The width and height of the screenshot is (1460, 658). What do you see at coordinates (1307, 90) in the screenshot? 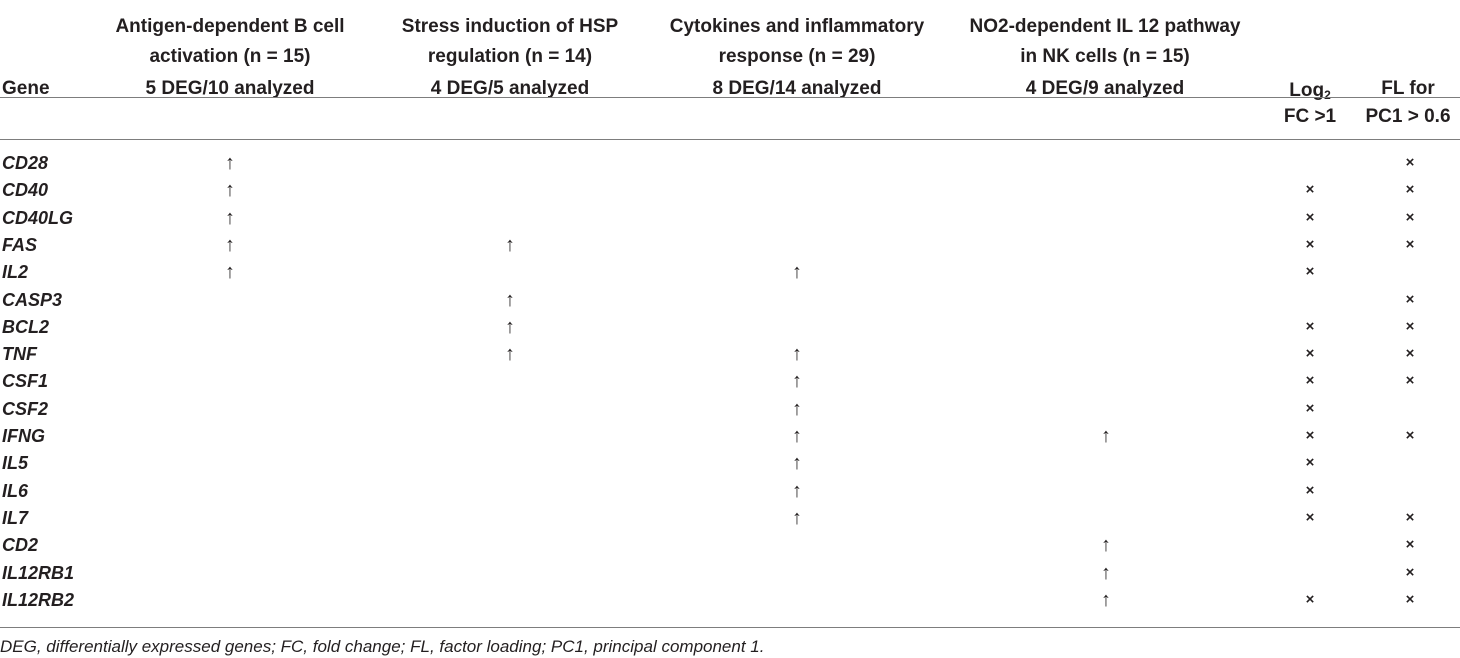
I see `header-log2fc-top: Log` at bounding box center [1307, 90].